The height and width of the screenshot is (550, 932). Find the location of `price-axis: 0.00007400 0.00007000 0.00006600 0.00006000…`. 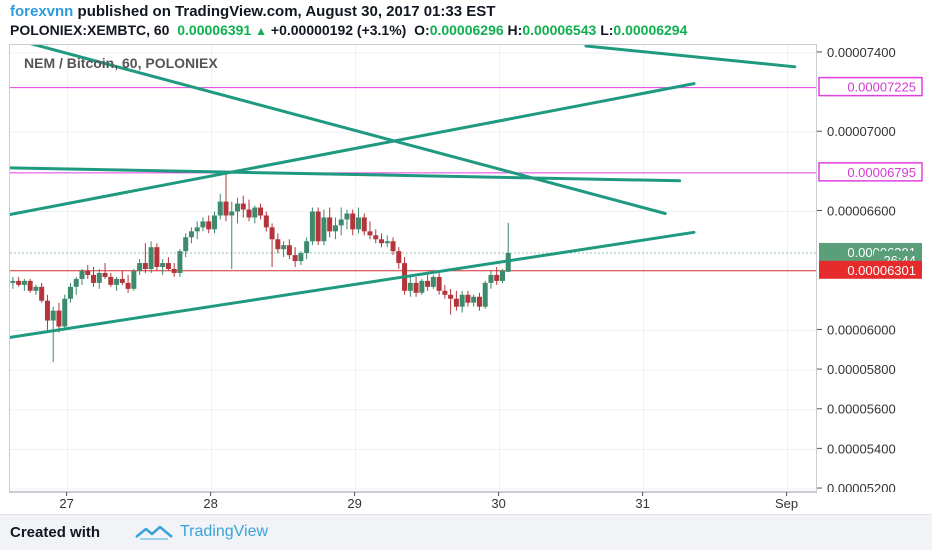

price-axis: 0.00007400 0.00007000 0.00006600 0.00006000… is located at coordinates (874, 270).